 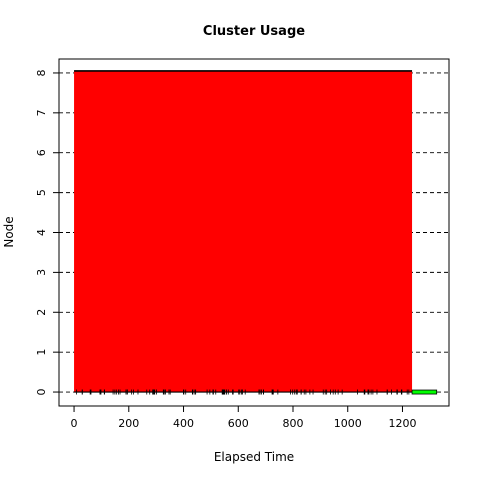 I want to click on x-tick-label-1200: 1200, so click(x=402, y=423).